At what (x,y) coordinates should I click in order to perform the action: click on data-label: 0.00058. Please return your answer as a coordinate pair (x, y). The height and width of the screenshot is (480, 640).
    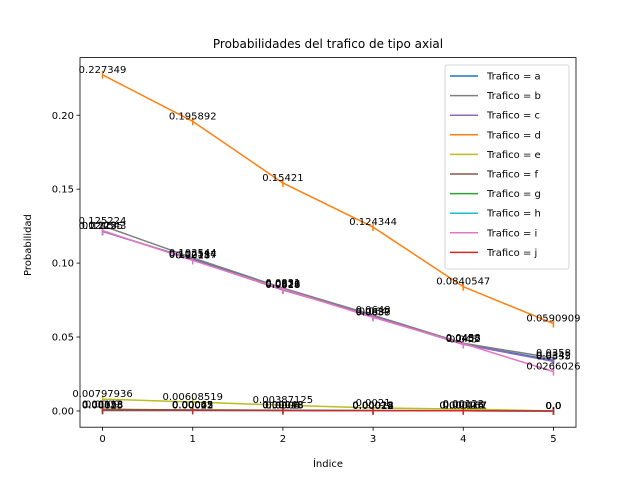
    Looking at the image, I should click on (102, 405).